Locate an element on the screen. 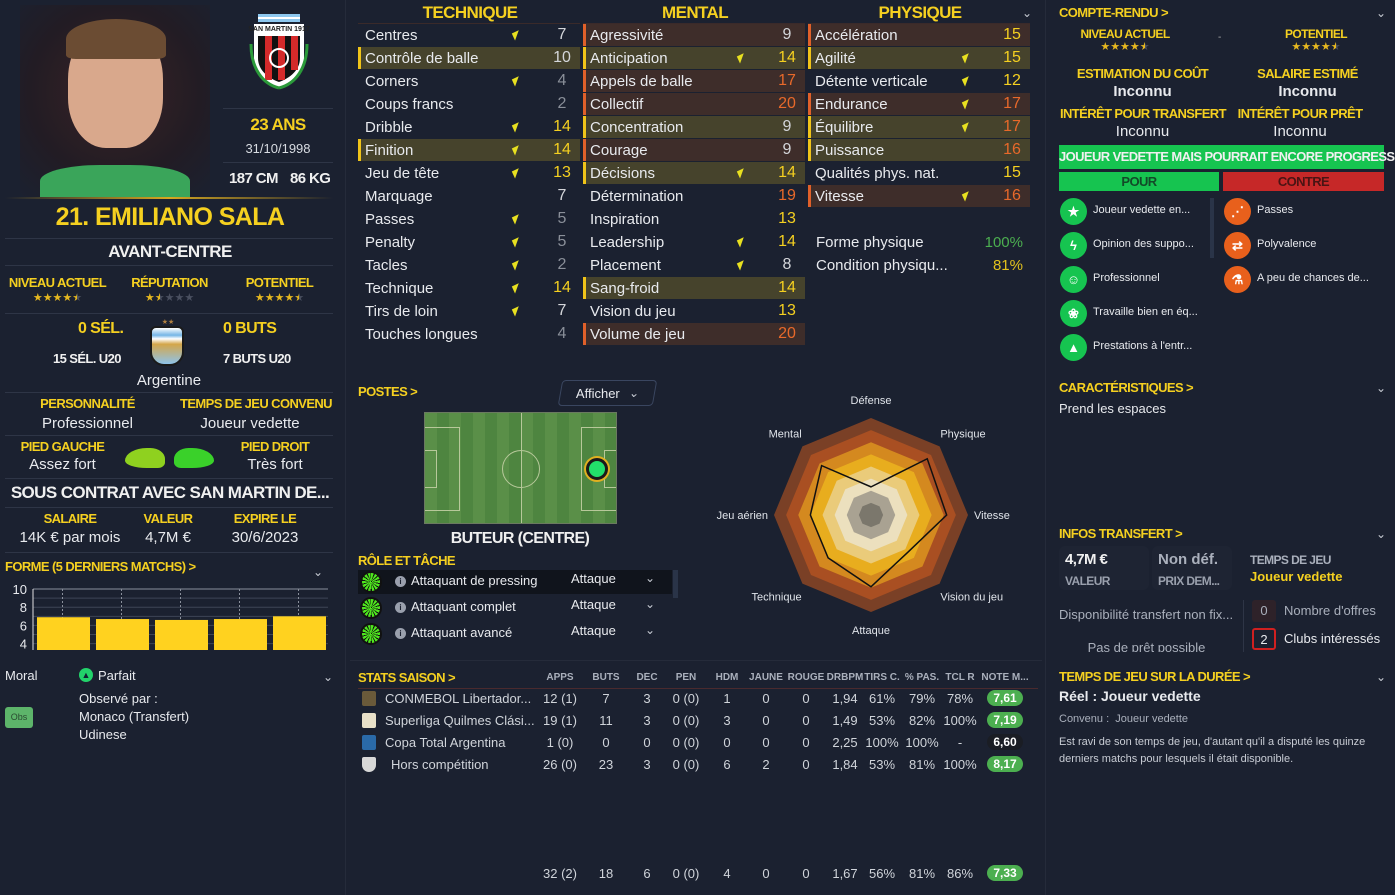  stats-column-header: APPS is located at coordinates (560, 677).